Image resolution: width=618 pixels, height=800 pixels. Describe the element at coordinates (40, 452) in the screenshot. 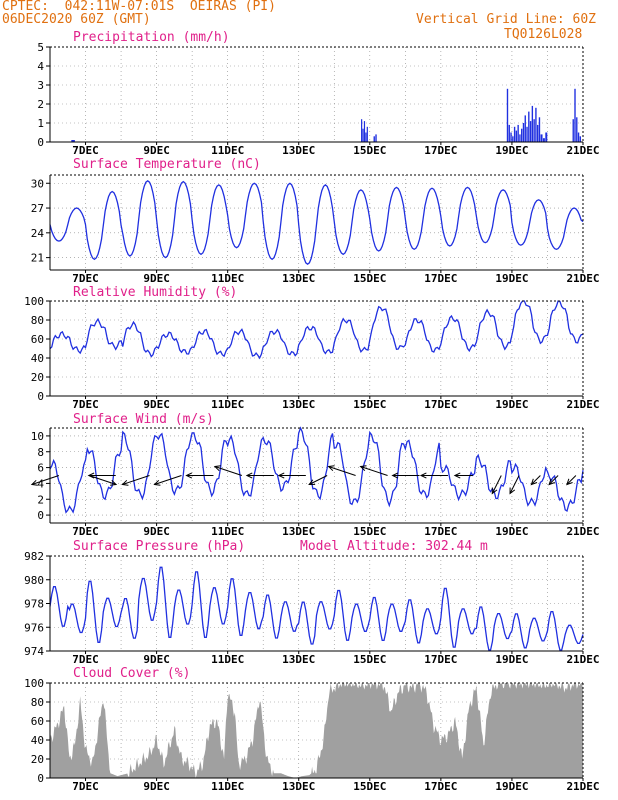

I see `y-tick-label: 8` at that location.